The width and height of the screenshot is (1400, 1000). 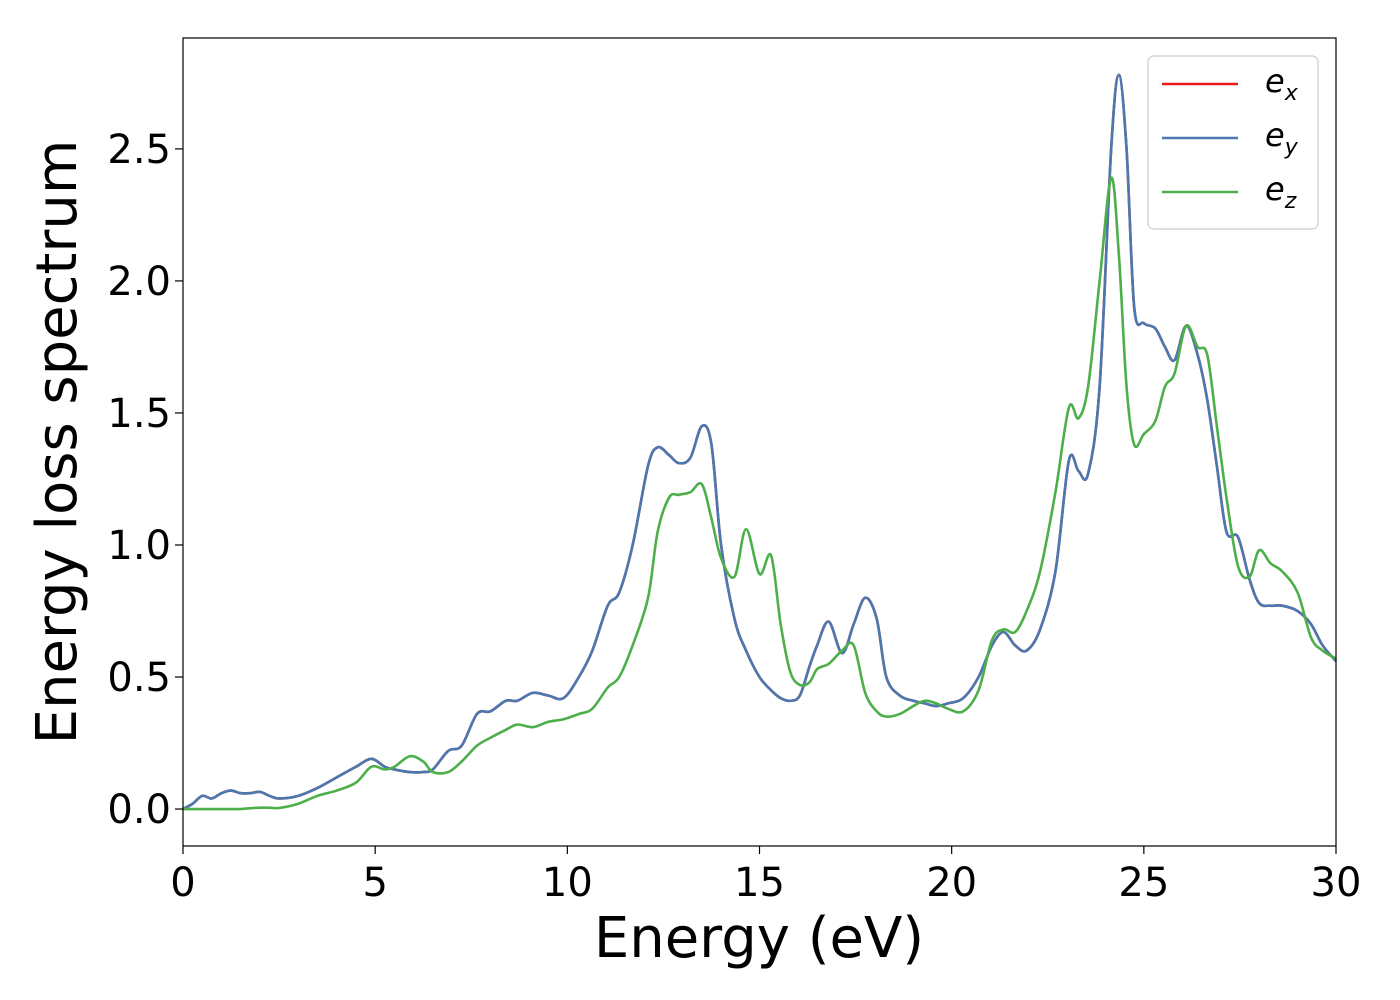 I want to click on y-tick-label: 2.0, so click(x=139, y=282).